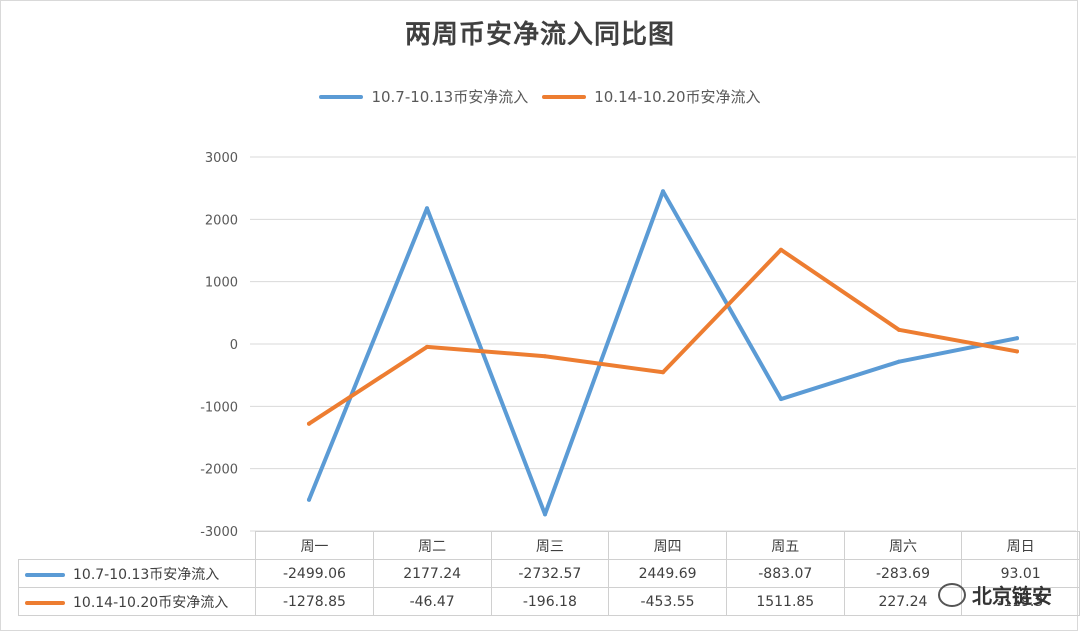  I want to click on chart-title: 两周币安净流入同比图, so click(539, 35).